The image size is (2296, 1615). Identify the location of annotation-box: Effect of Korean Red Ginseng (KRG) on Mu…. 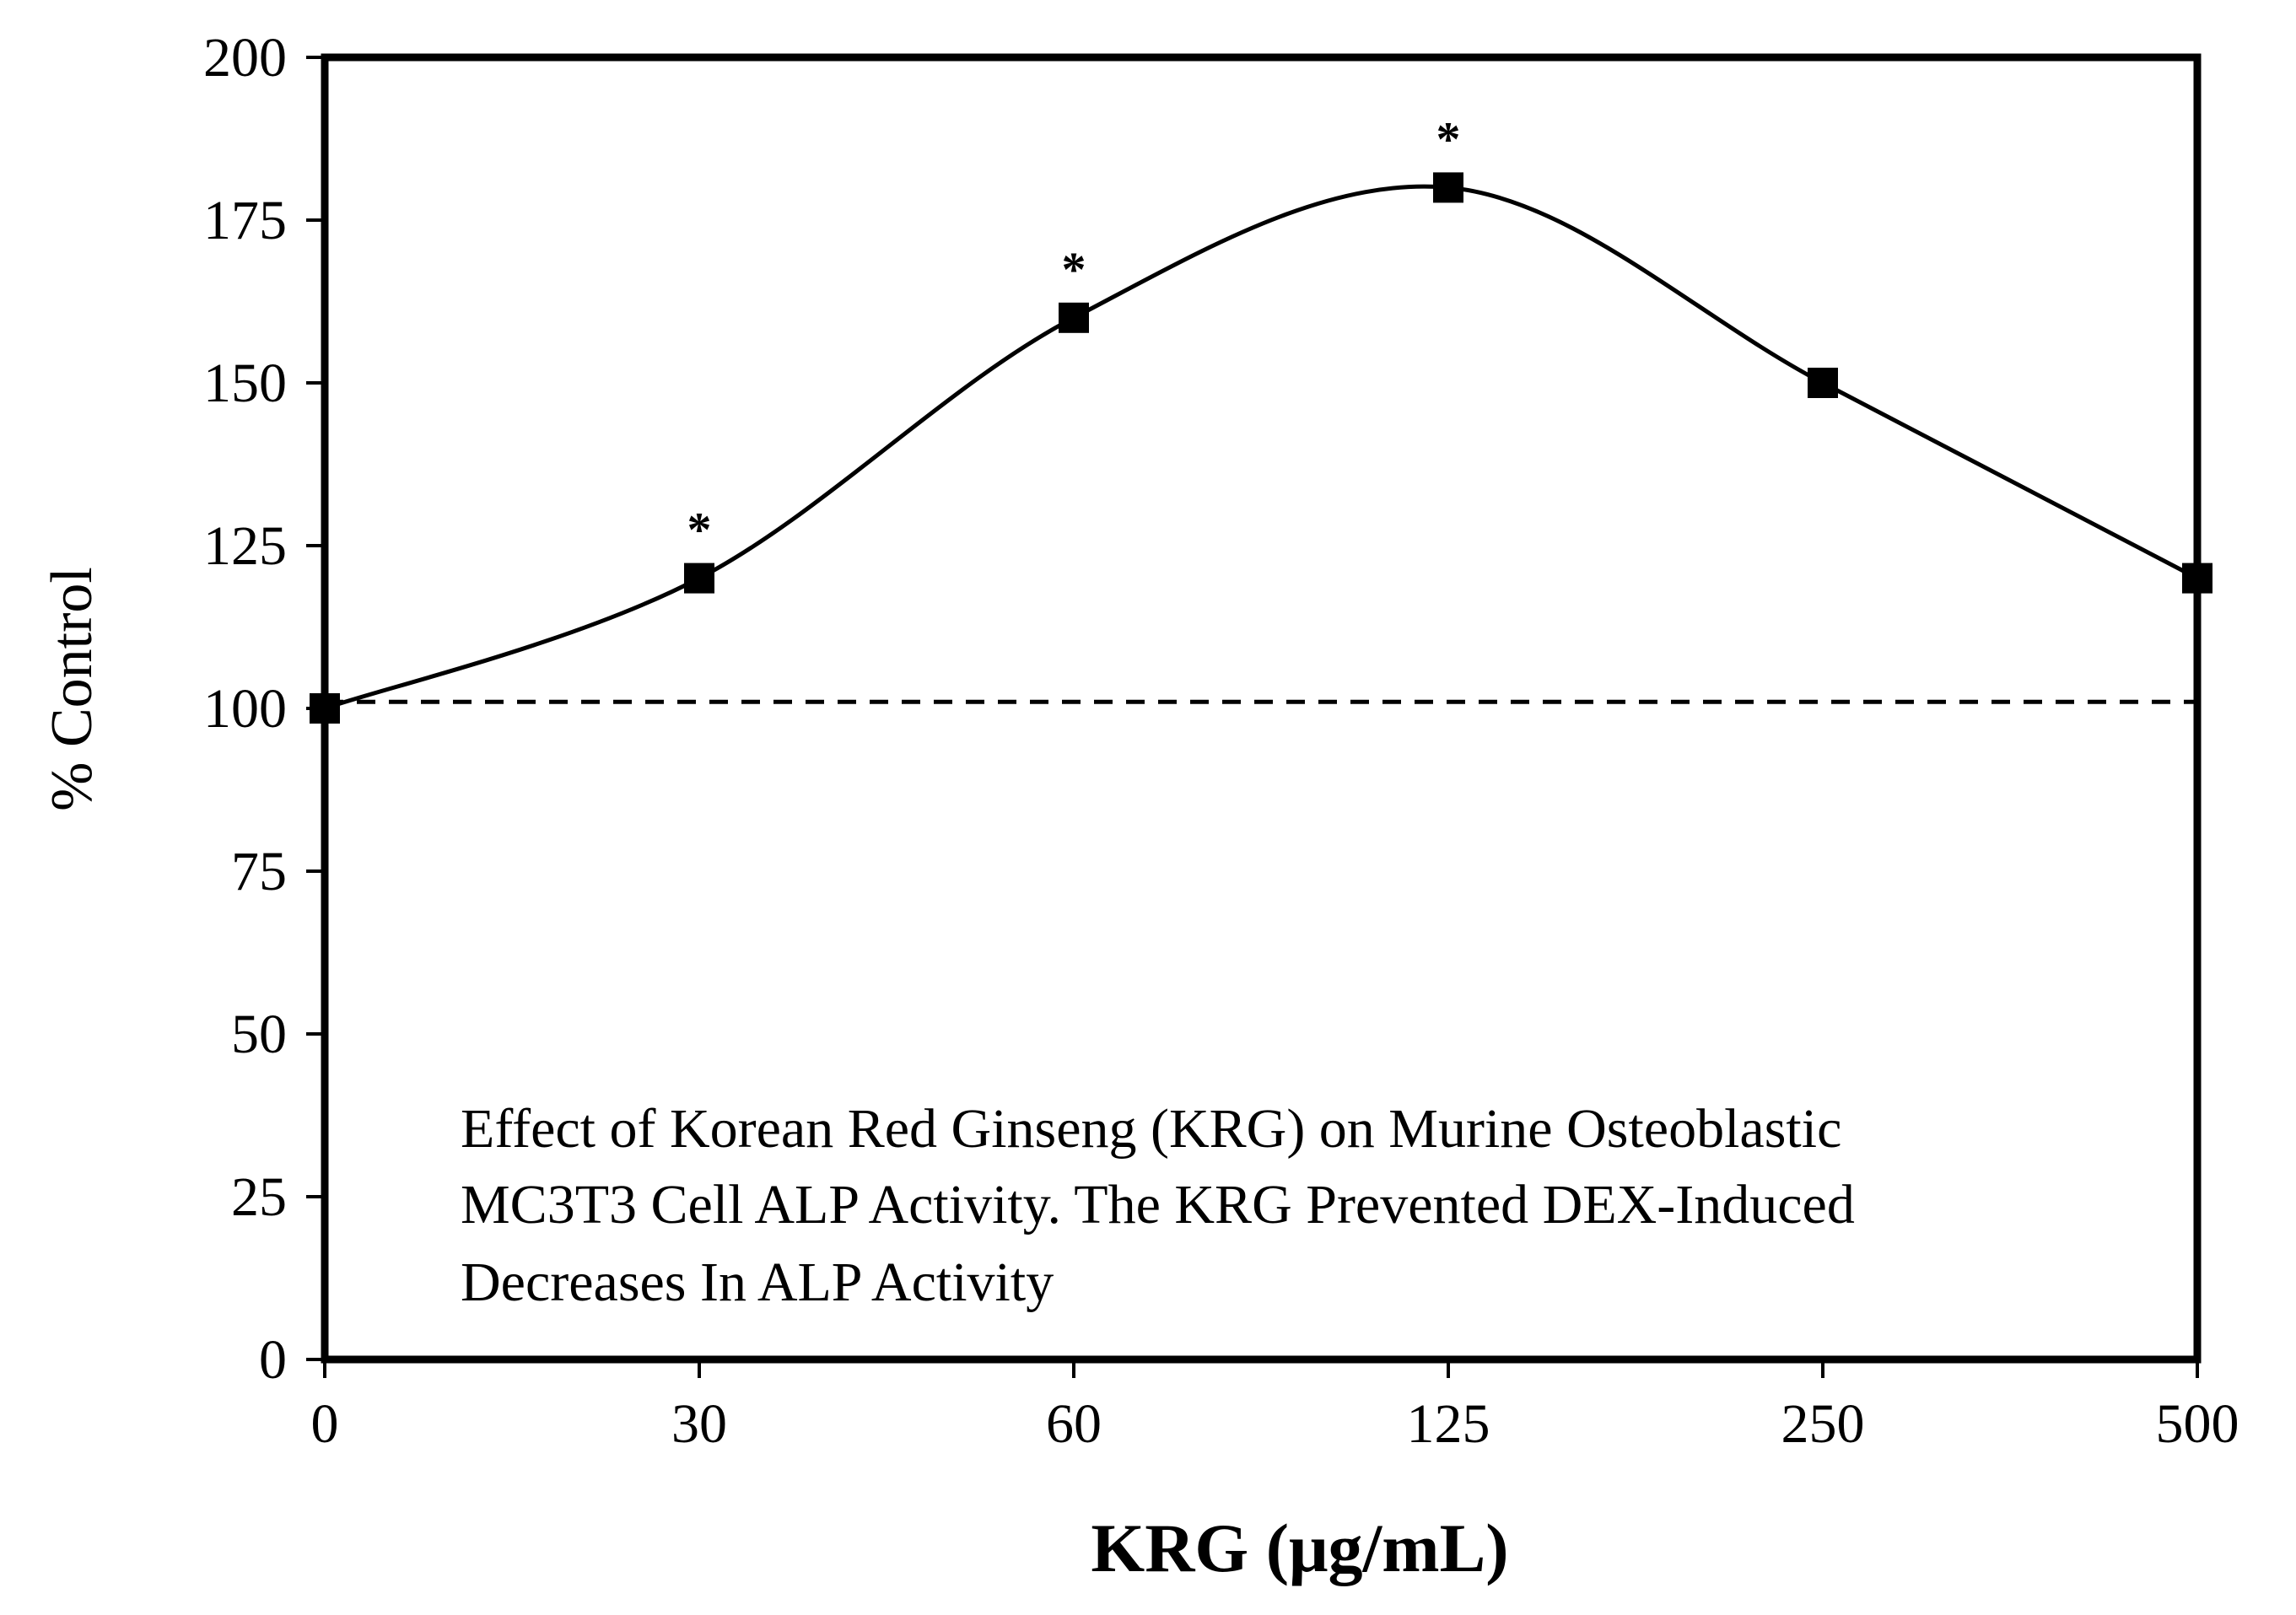
(1158, 1205).